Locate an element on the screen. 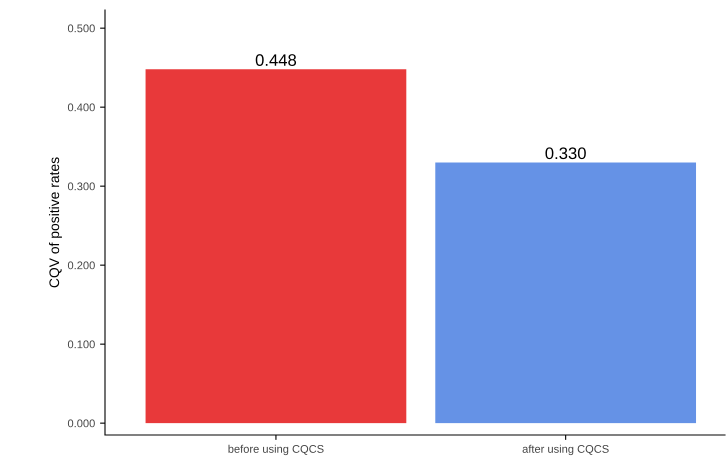 Image resolution: width=726 pixels, height=465 pixels. y-tick-label: 0.000 is located at coordinates (81, 423).